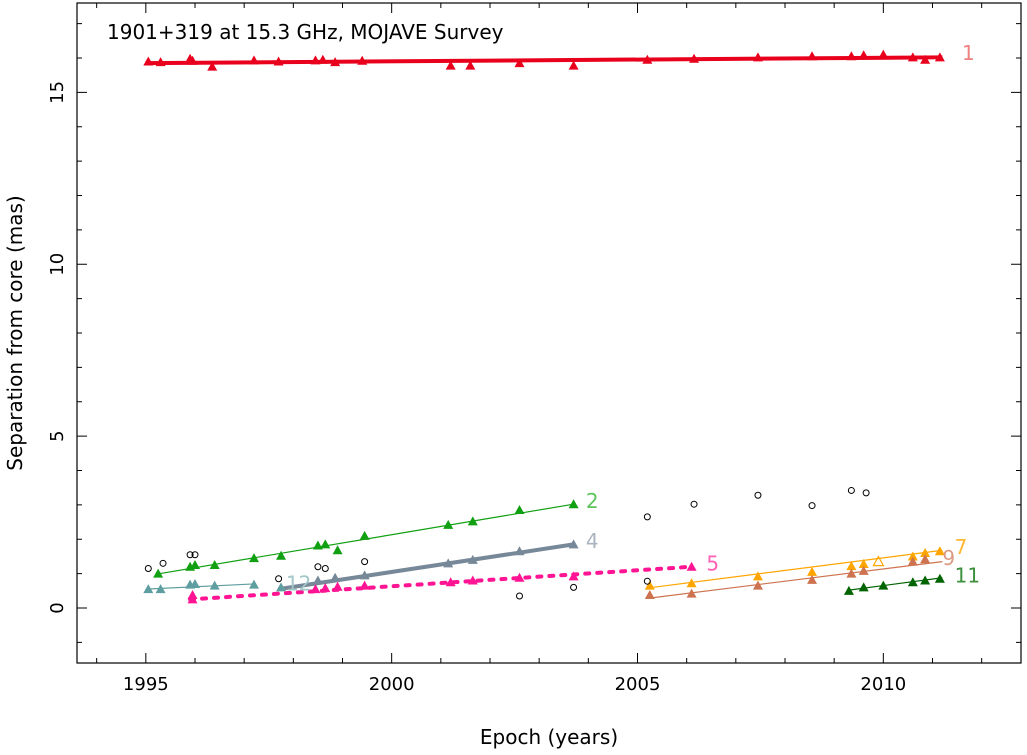 The image size is (1027, 755). Describe the element at coordinates (592, 541) in the screenshot. I see `component-label-4: 4` at that location.